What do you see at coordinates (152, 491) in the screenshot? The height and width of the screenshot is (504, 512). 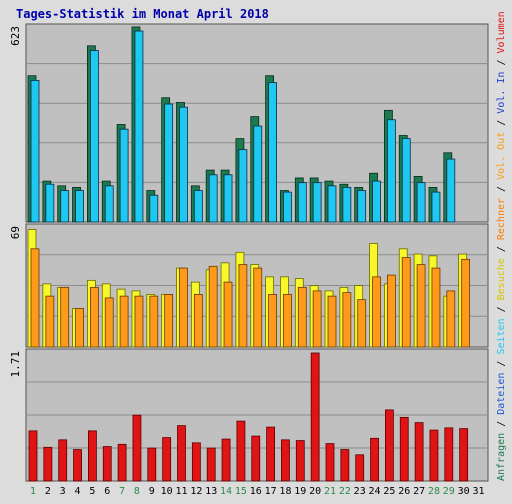 I see `x-tick-label: 9` at bounding box center [152, 491].